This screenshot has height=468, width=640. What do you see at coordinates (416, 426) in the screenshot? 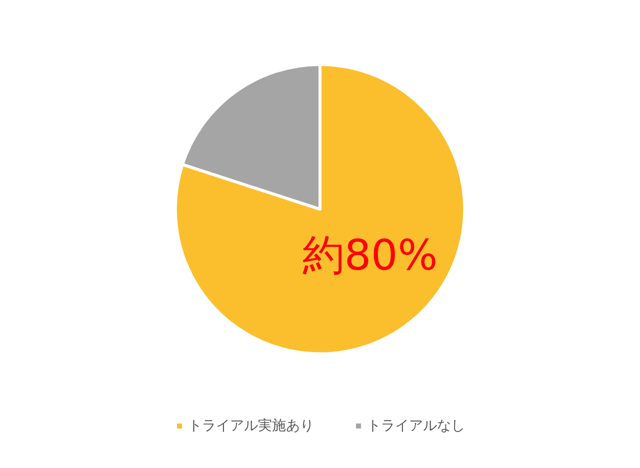
I see `legend-label: トライアルなし` at bounding box center [416, 426].